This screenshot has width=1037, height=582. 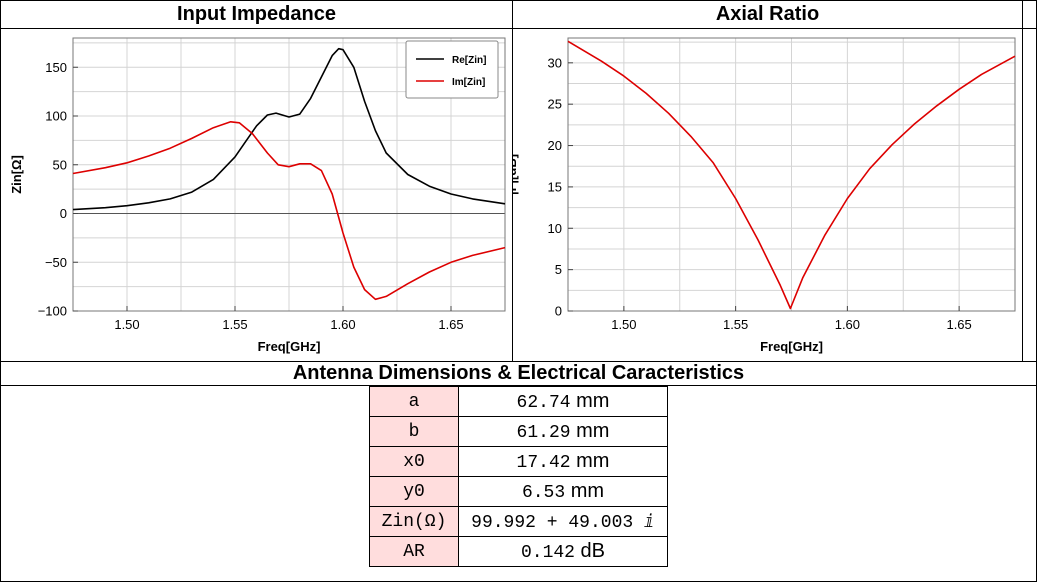 I want to click on legend-label: Re[Zin], so click(x=469, y=60).